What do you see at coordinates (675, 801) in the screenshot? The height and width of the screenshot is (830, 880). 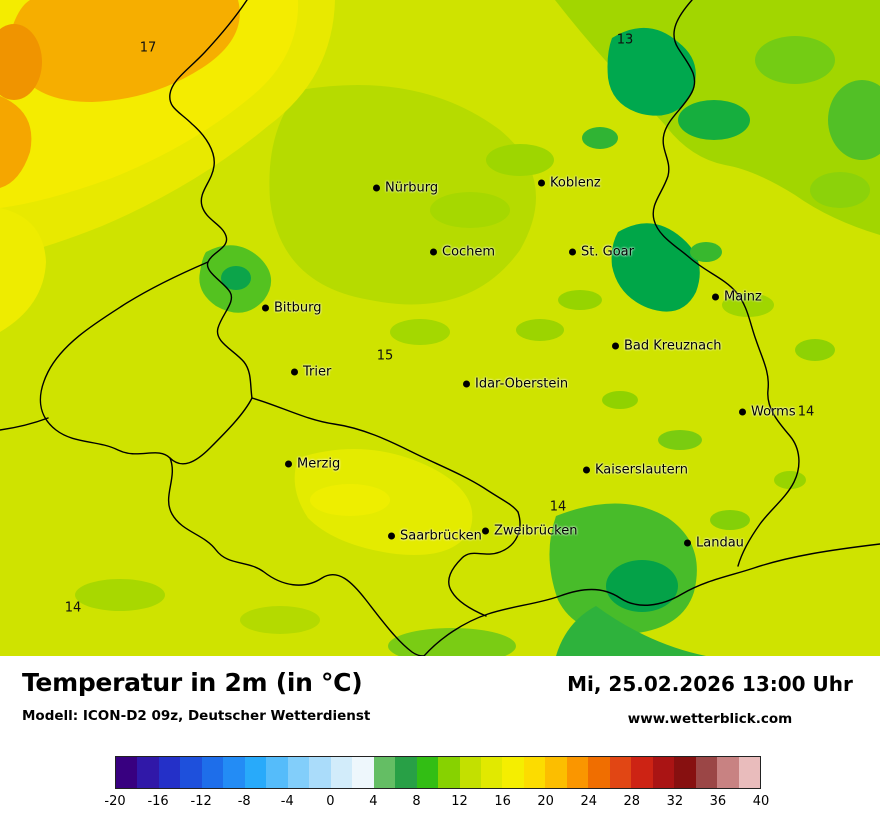 I see `legend-tick-label: 32` at bounding box center [675, 801].